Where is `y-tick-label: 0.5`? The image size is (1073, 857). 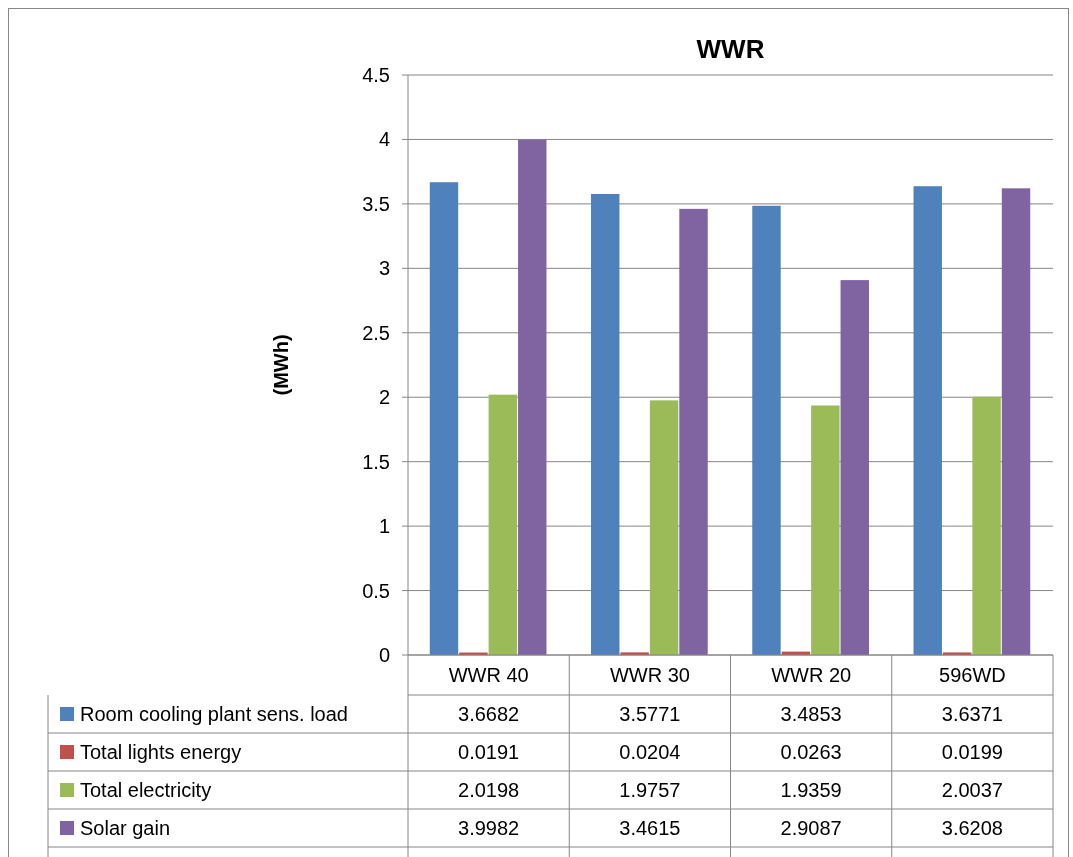 y-tick-label: 0.5 is located at coordinates (376, 590).